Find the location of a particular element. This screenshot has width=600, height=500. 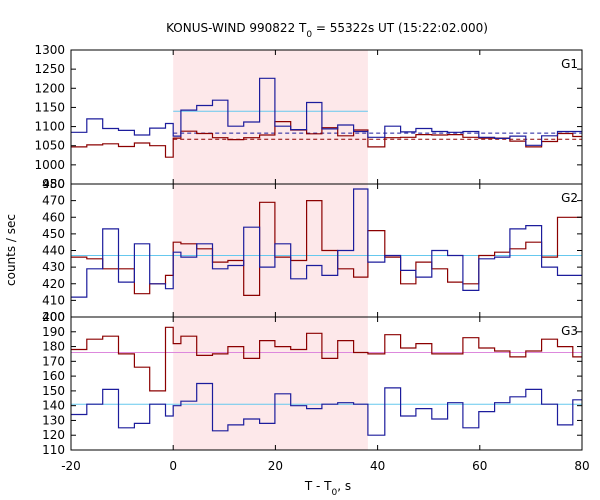

y-tick-label: 950 is located at coordinates (53, 184).